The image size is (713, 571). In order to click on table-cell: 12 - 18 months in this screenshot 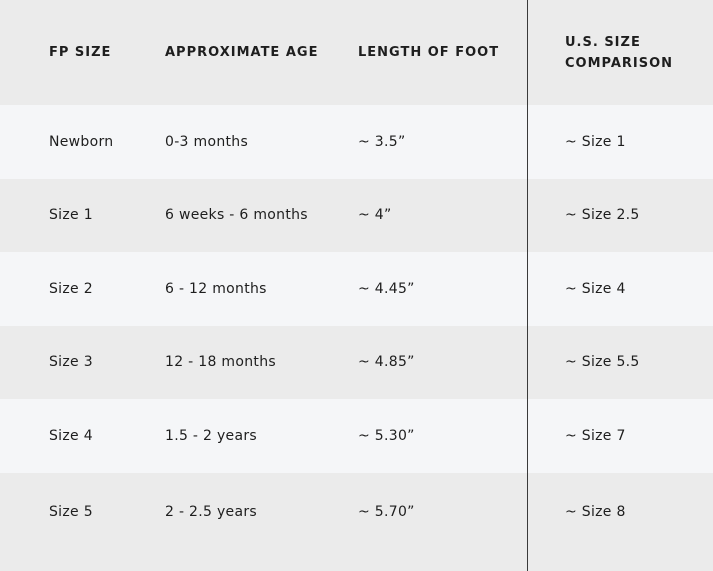, I will do `click(220, 362)`.